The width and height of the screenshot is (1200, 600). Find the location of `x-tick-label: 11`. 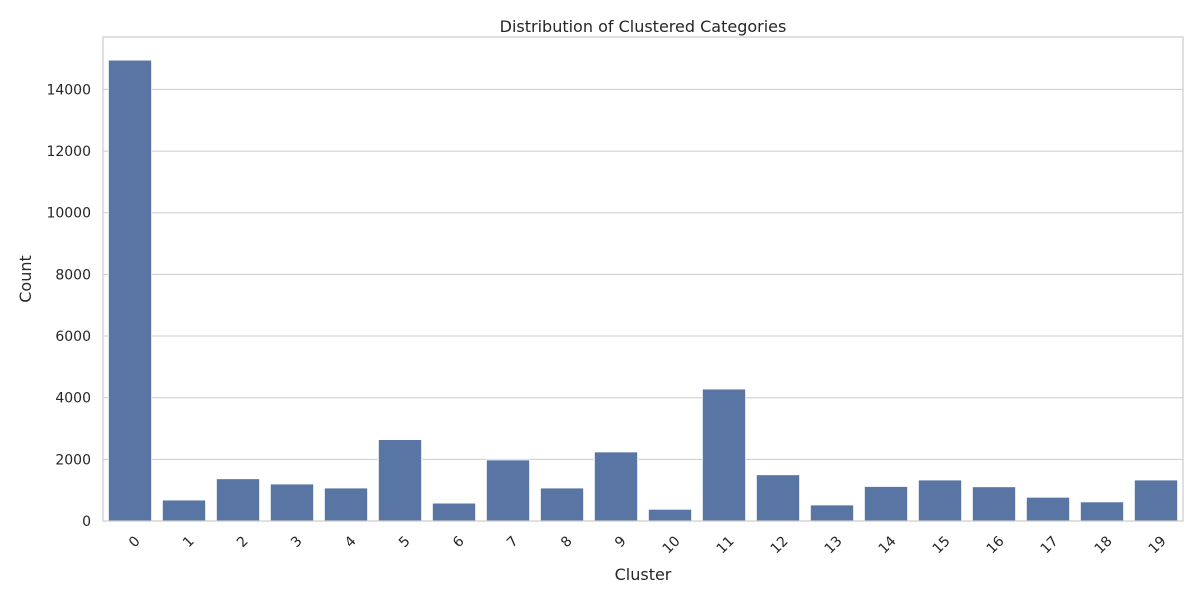

x-tick-label: 11 is located at coordinates (726, 545).